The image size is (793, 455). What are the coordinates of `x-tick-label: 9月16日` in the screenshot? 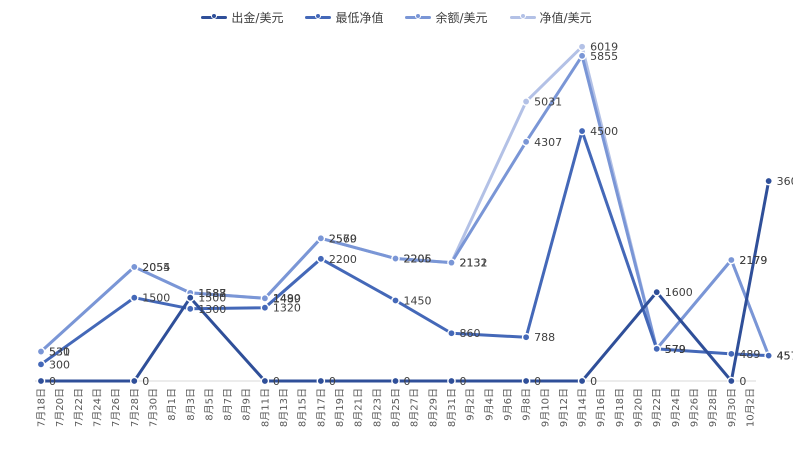 It's located at (601, 407).